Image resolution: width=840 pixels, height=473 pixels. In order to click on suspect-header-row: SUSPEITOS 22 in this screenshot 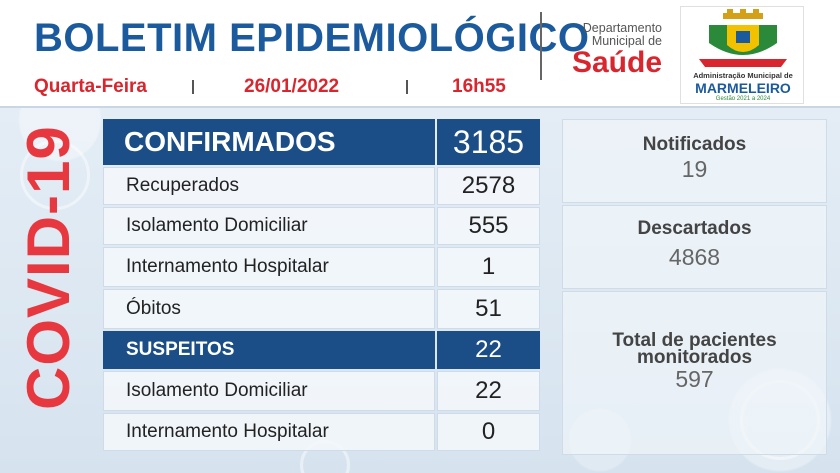, I will do `click(321, 350)`.